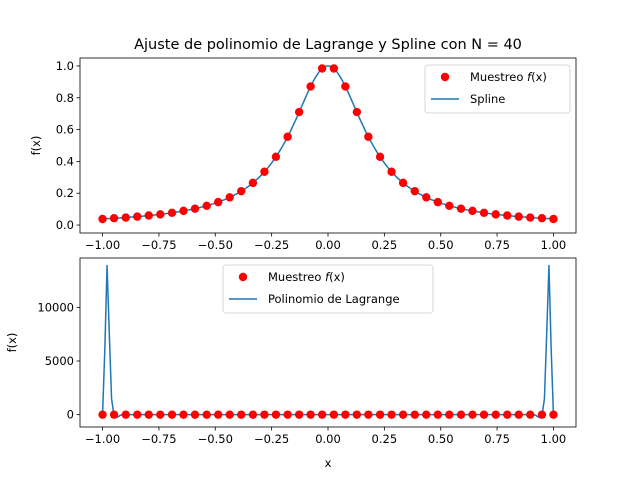 The height and width of the screenshot is (480, 640). Describe the element at coordinates (385, 245) in the screenshot. I see `top-x-tick-label: 0.25` at that location.